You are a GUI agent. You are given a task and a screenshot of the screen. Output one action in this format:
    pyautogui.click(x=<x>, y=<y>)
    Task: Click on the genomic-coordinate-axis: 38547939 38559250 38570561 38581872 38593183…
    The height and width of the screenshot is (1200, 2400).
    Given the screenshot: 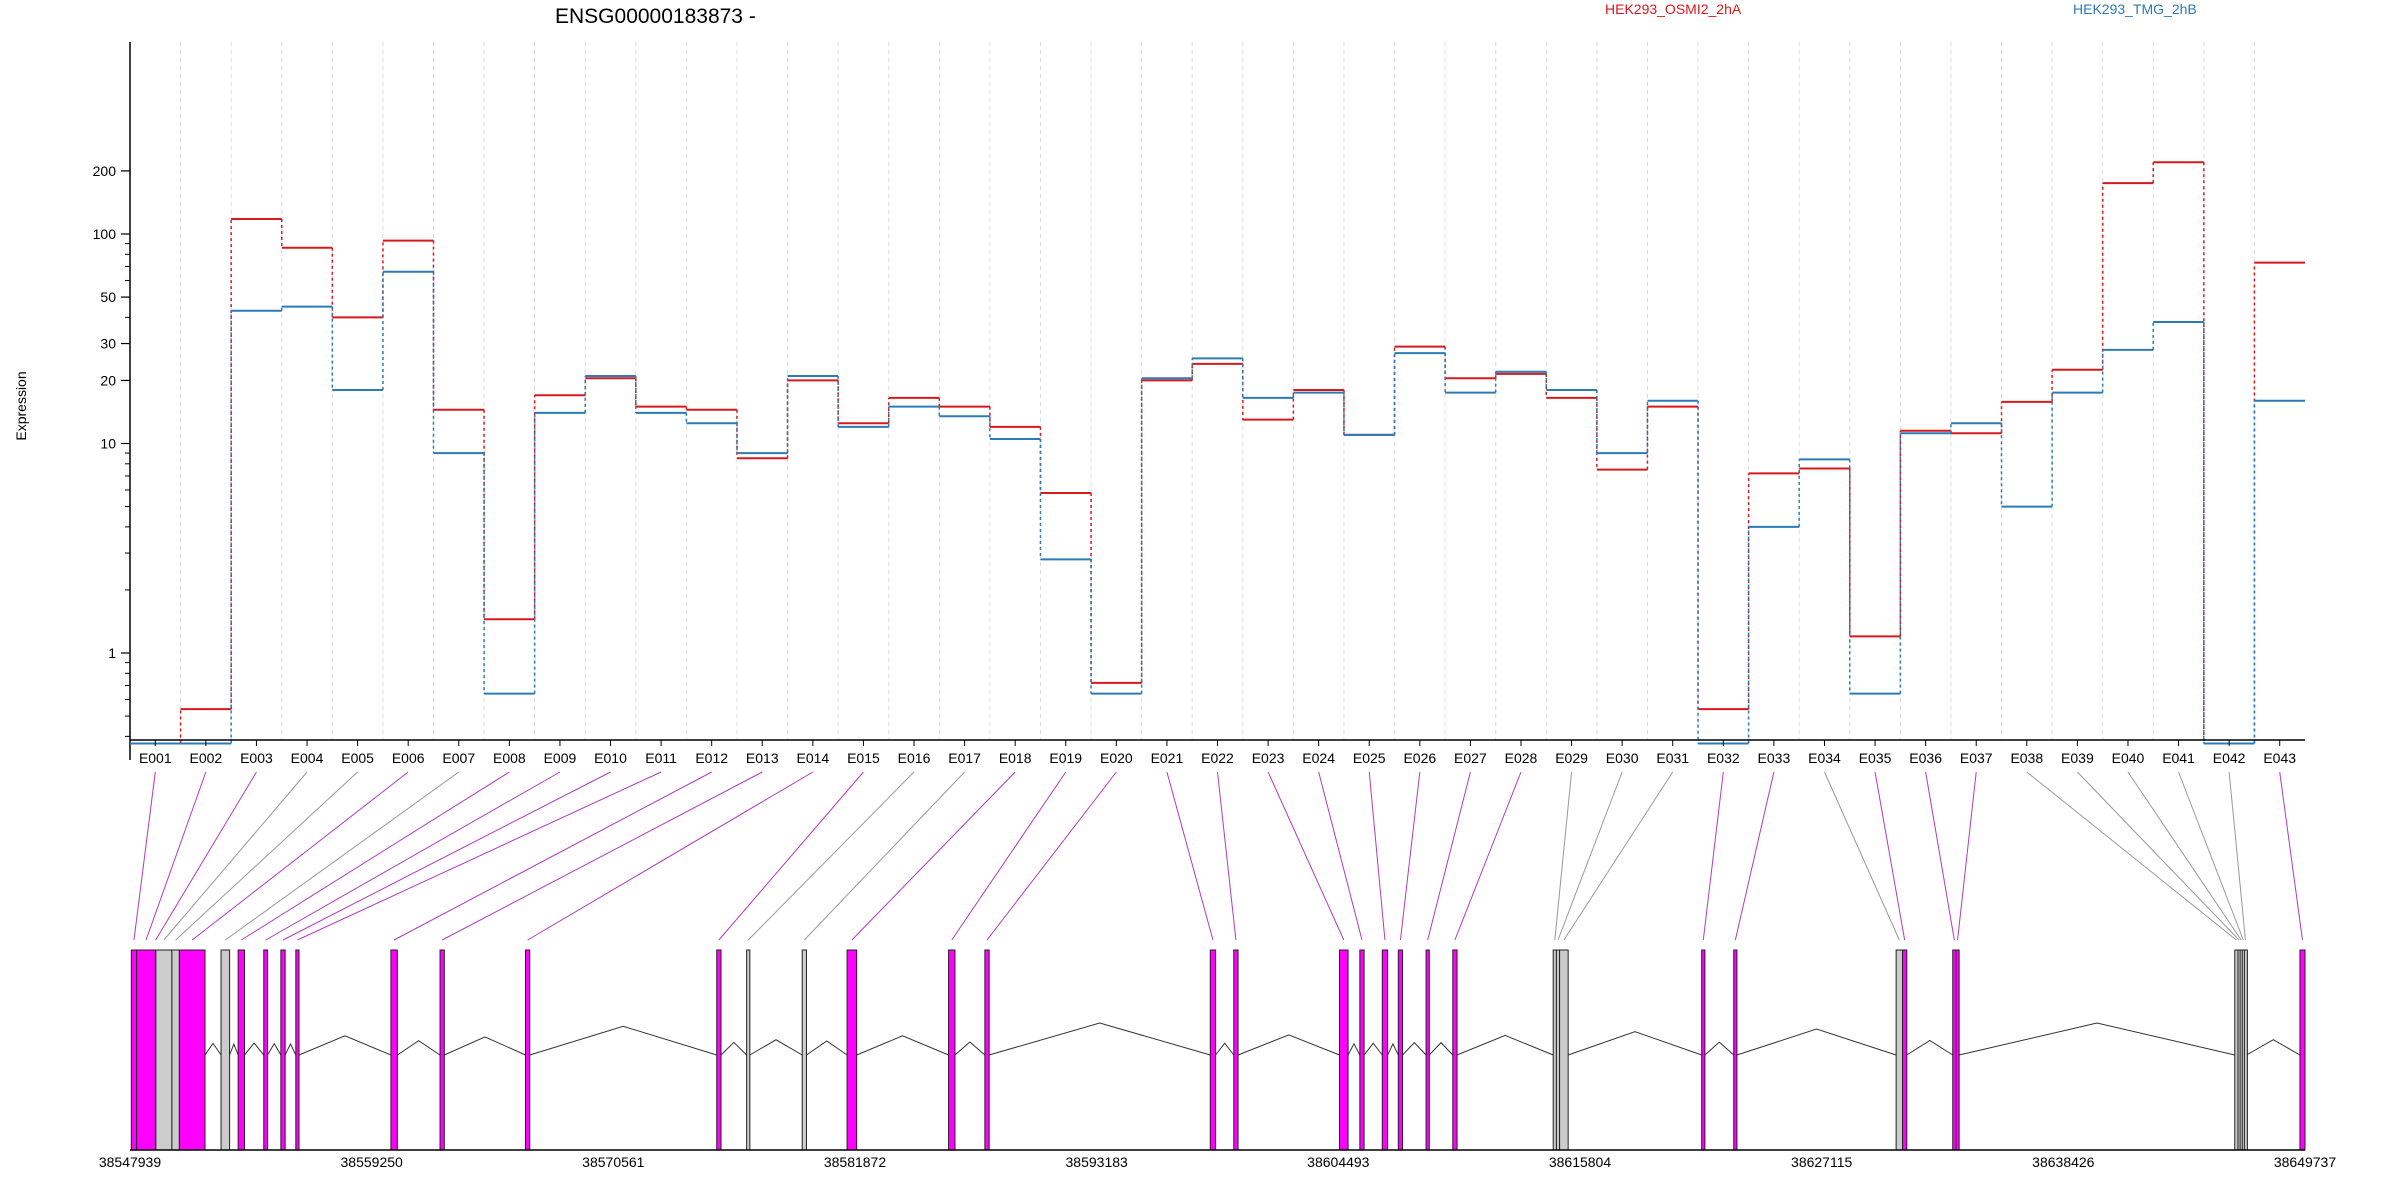 What is the action you would take?
    pyautogui.click(x=1218, y=1159)
    